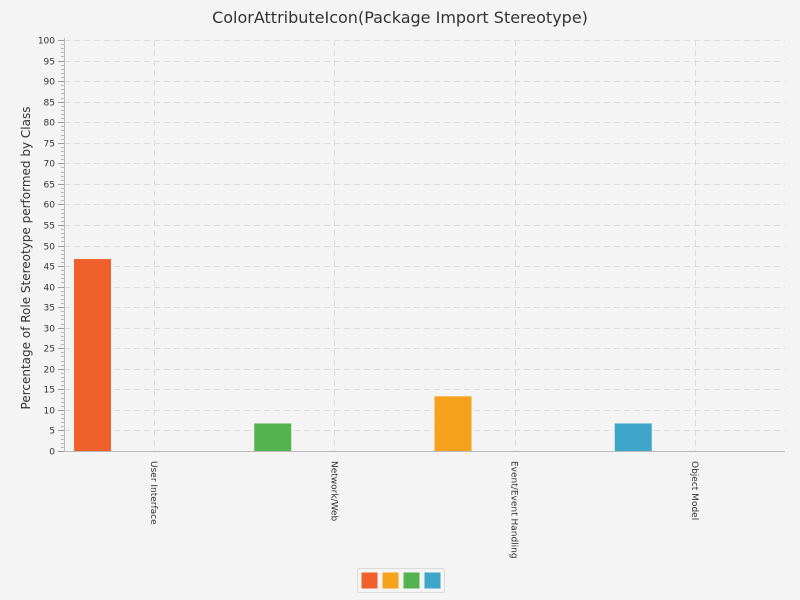  Describe the element at coordinates (49, 391) in the screenshot. I see `y-tick-label: 15` at that location.